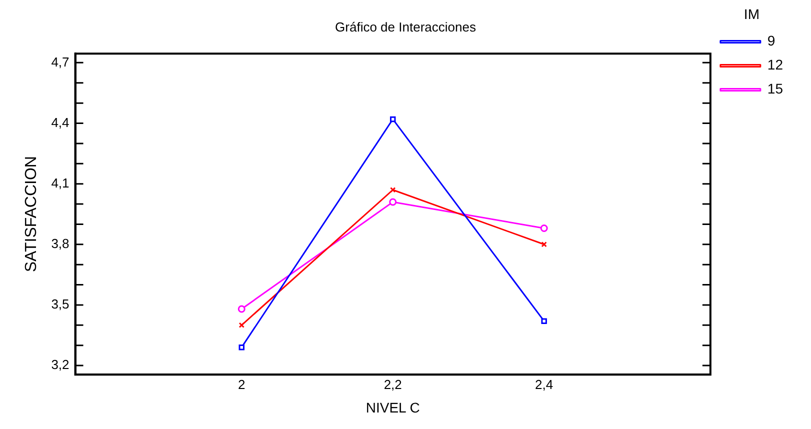 The image size is (811, 429). Describe the element at coordinates (60, 364) in the screenshot. I see `y-tick-label: 3,2` at that location.